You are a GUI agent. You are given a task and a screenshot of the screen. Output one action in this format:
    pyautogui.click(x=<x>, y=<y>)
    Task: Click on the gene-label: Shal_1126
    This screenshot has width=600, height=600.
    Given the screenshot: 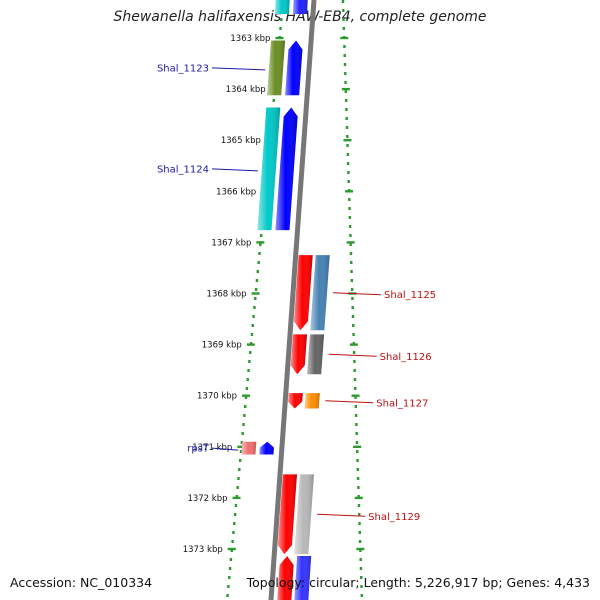 What is the action you would take?
    pyautogui.click(x=406, y=357)
    